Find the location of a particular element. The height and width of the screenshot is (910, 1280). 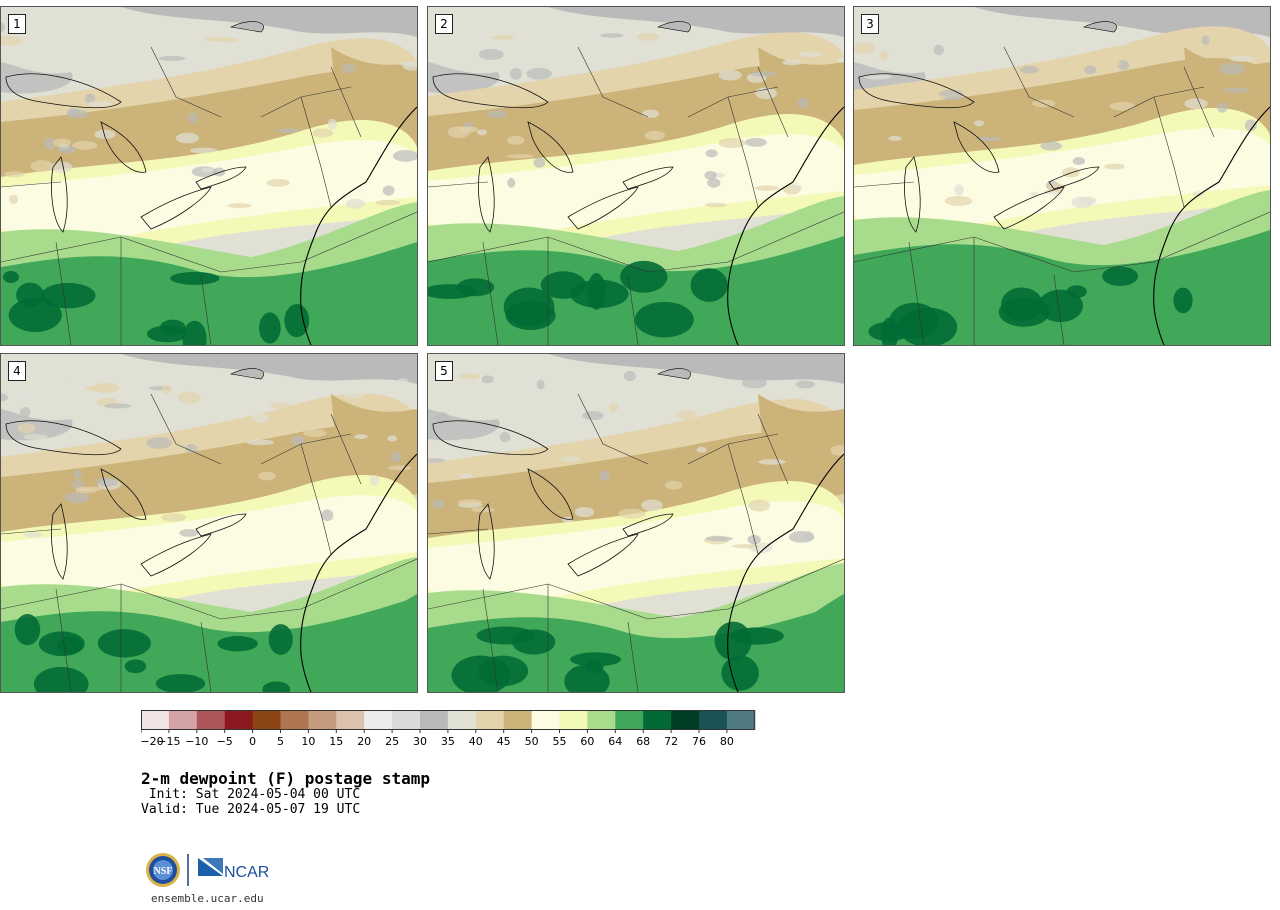

colorbar-tick-label: −10 is located at coordinates (196, 741).